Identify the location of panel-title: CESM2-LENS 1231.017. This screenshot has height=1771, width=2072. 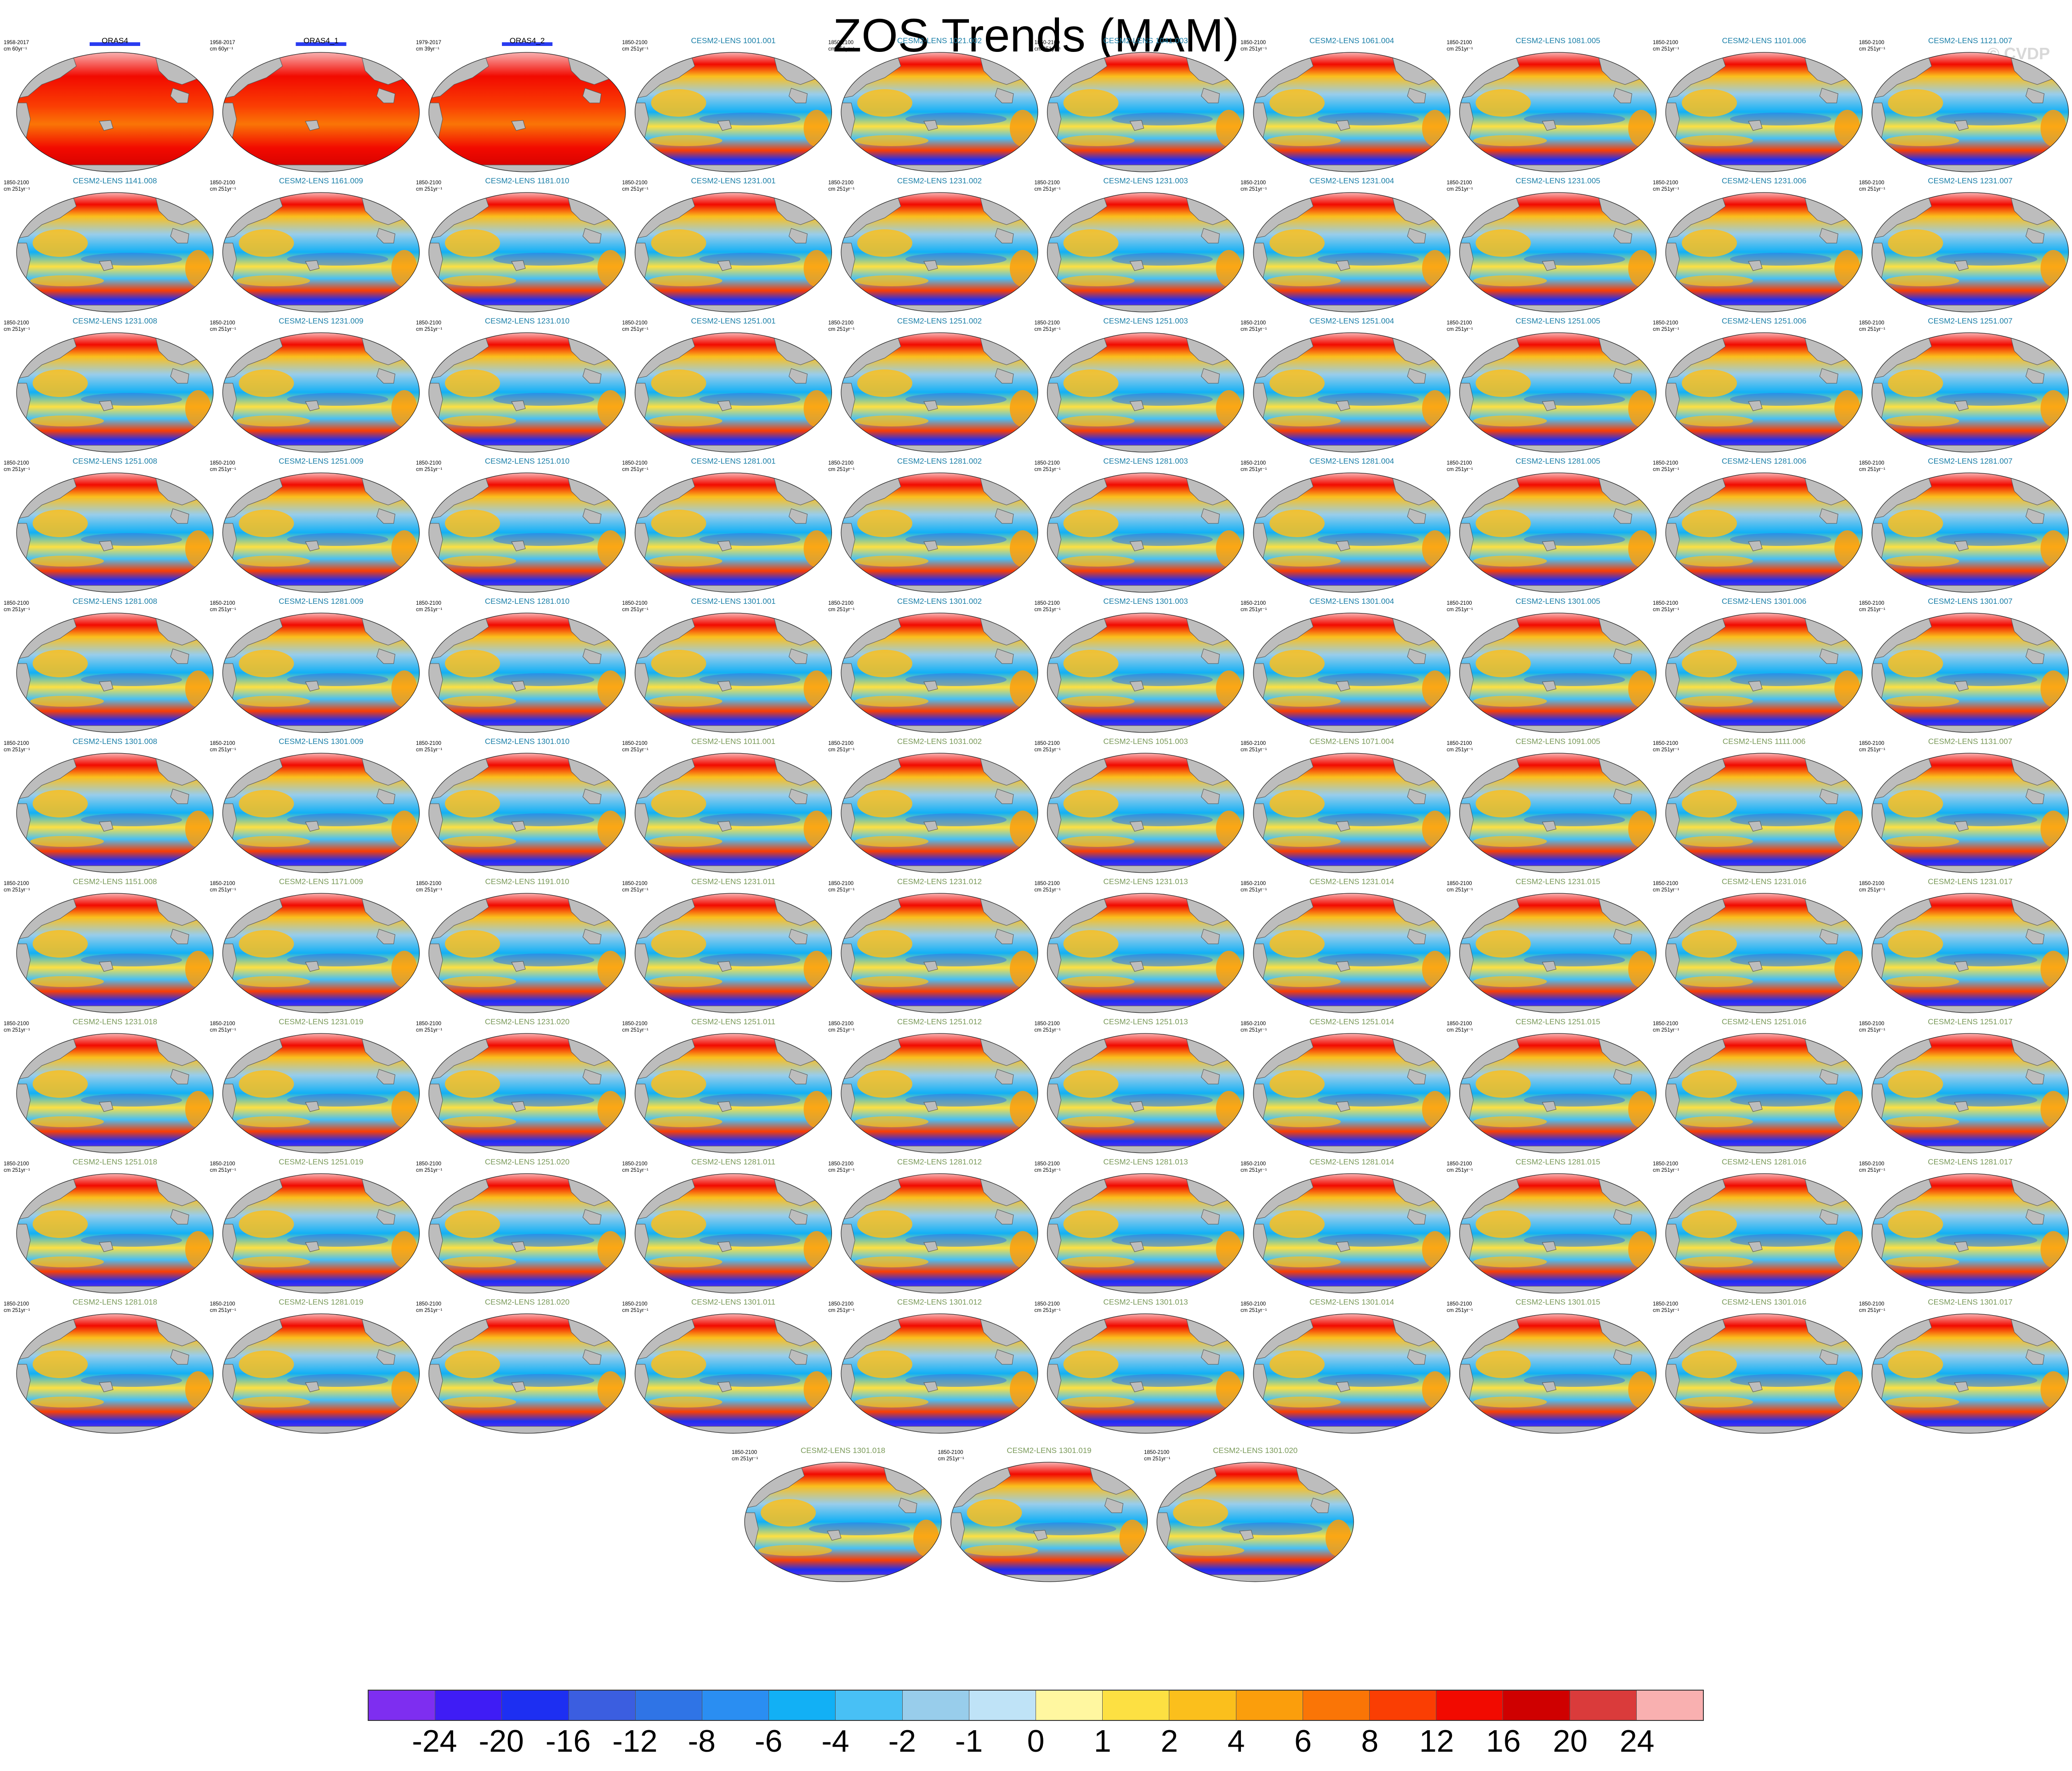
(1970, 881).